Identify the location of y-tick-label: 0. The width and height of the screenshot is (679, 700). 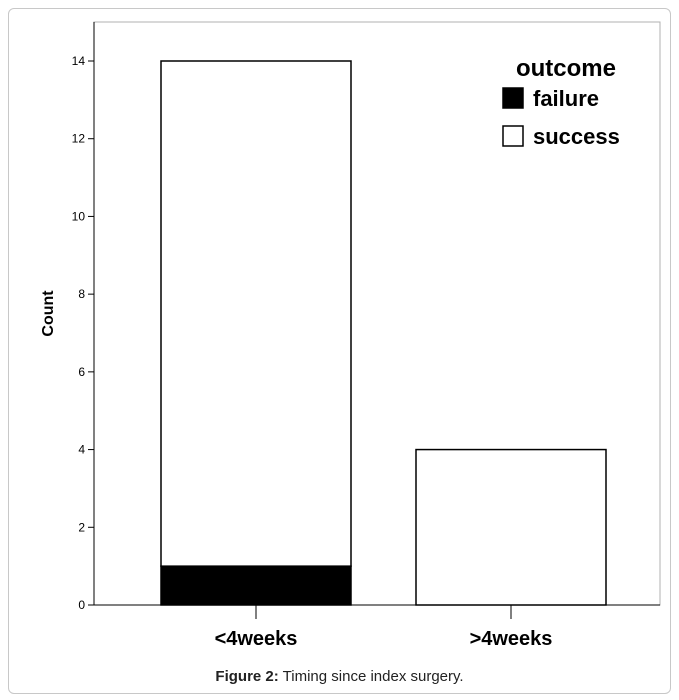
(81, 605).